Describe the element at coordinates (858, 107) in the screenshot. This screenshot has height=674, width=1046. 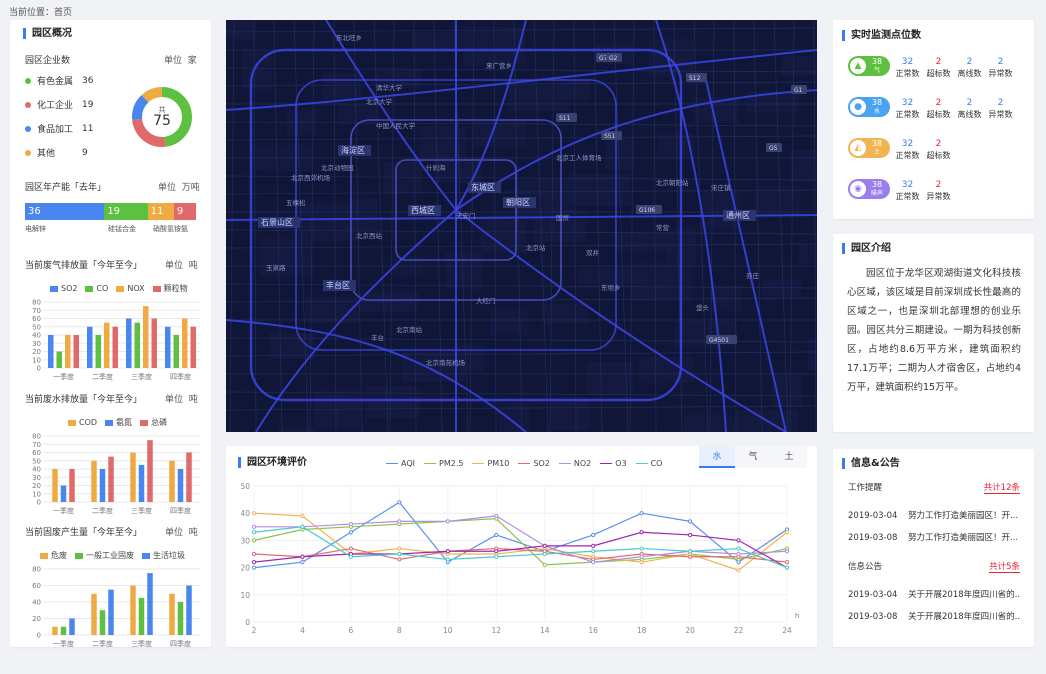
I see `water-drop-icon: ●` at that location.